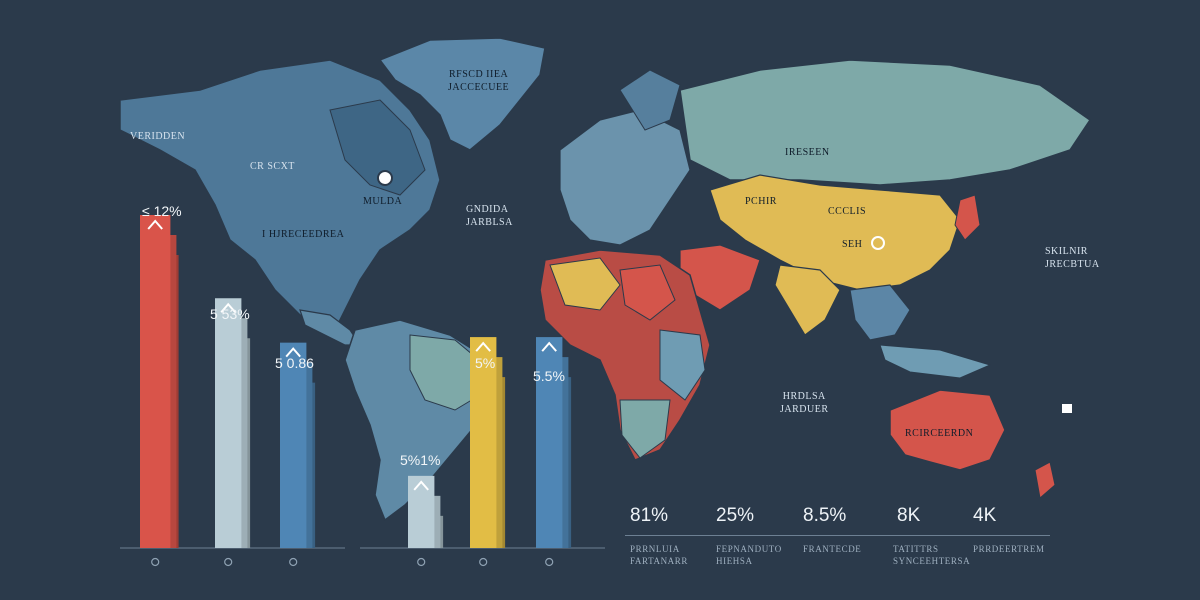 The image size is (1200, 600). What do you see at coordinates (847, 211) in the screenshot?
I see `map-label: CCCLIS` at bounding box center [847, 211].